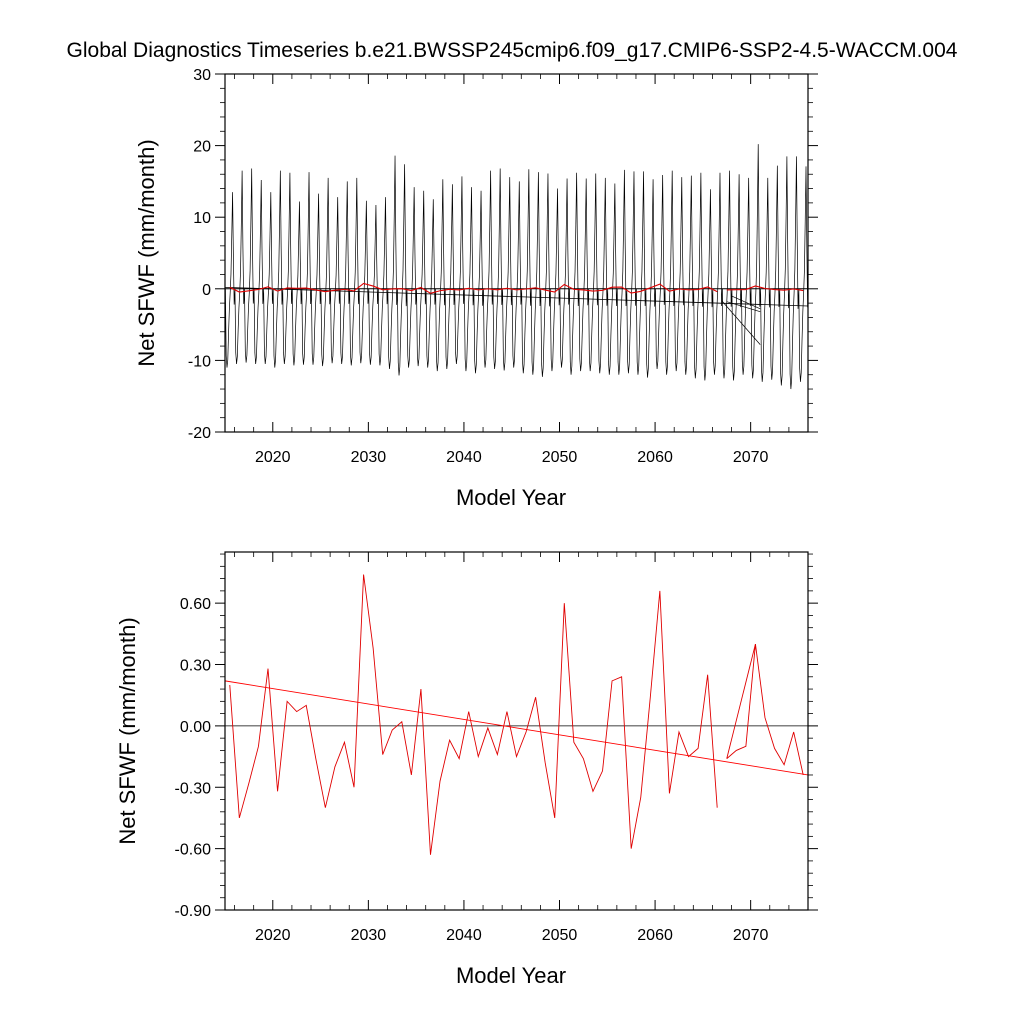  I want to click on bottom-y-axis-label: Net SFWF (mm/month), so click(127, 730).